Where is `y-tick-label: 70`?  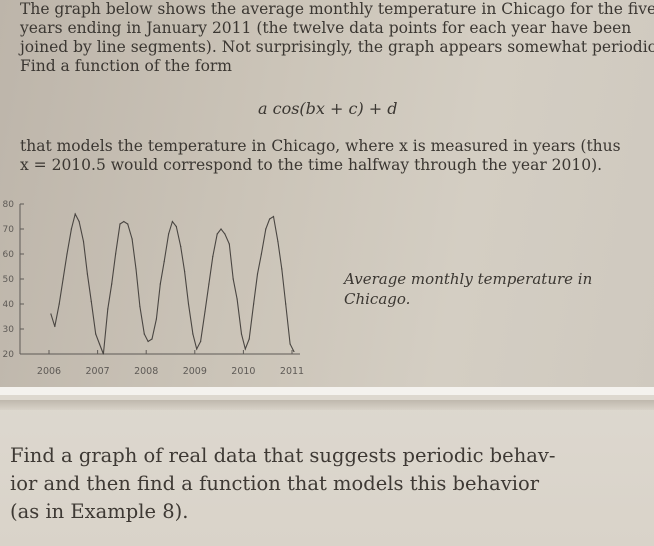 y-tick-label: 70 is located at coordinates (9, 230).